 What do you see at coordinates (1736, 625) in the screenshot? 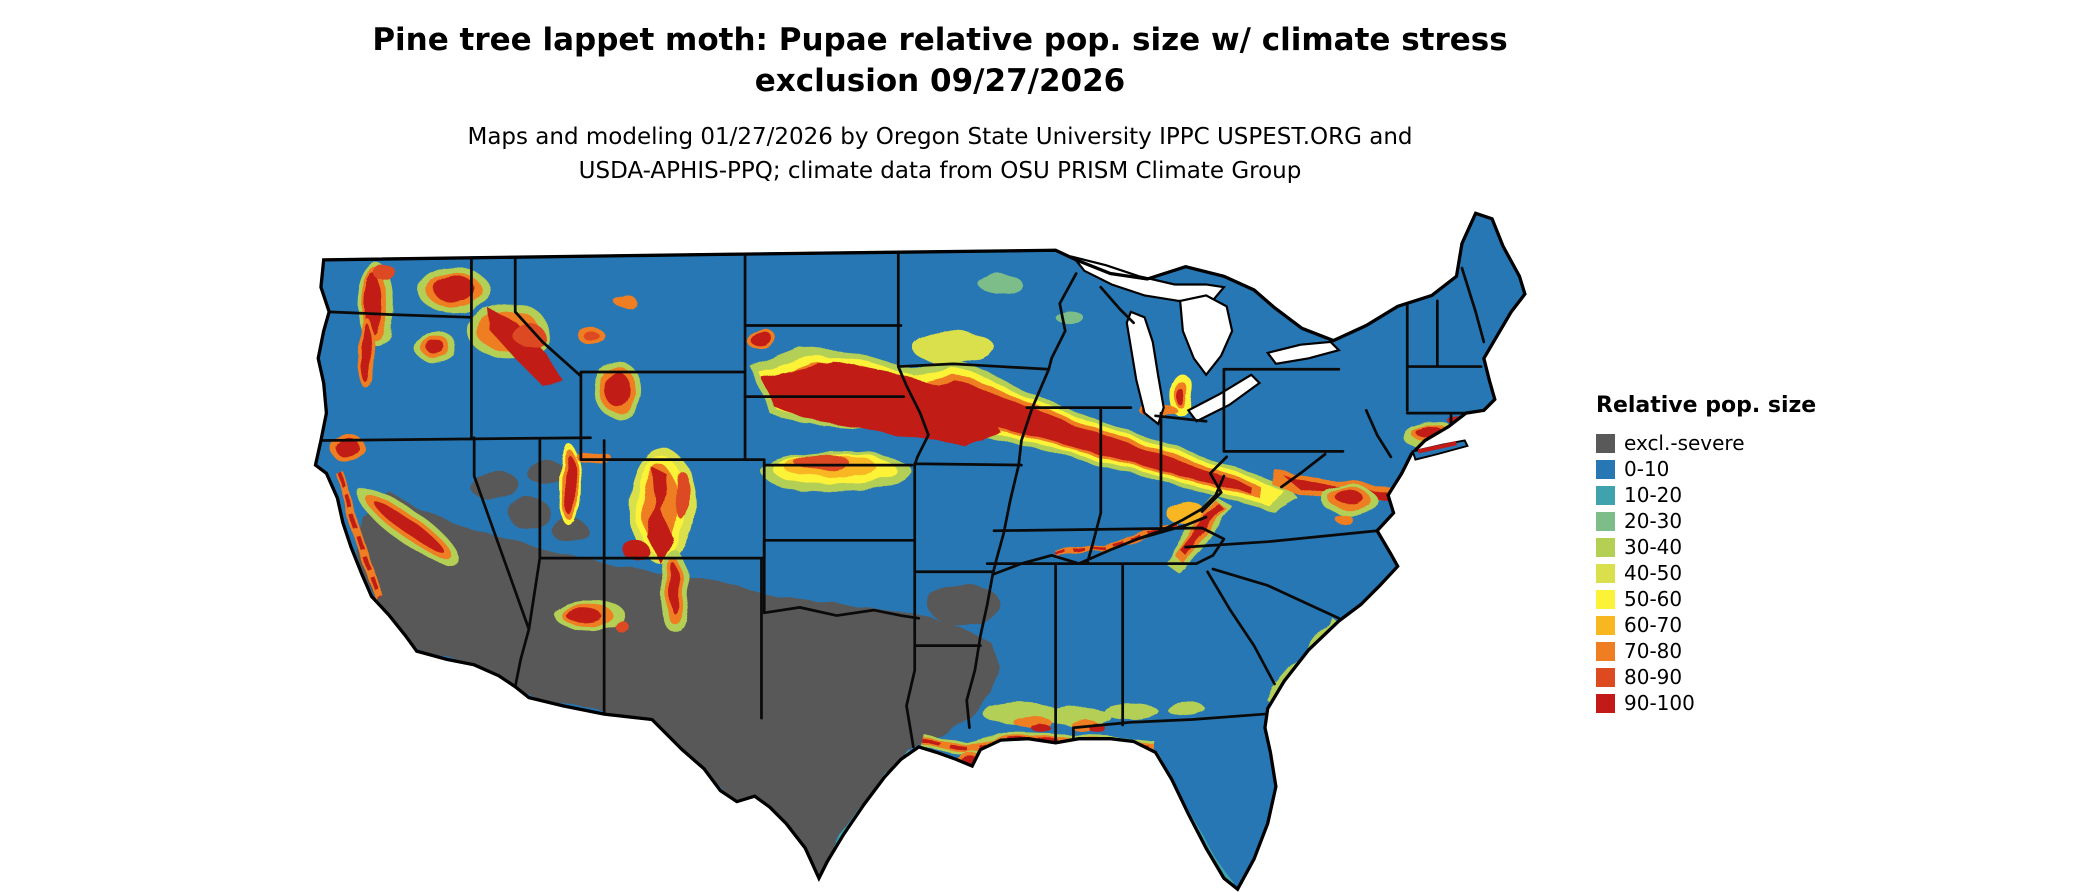
I see `legend-item: 60-70` at bounding box center [1736, 625].